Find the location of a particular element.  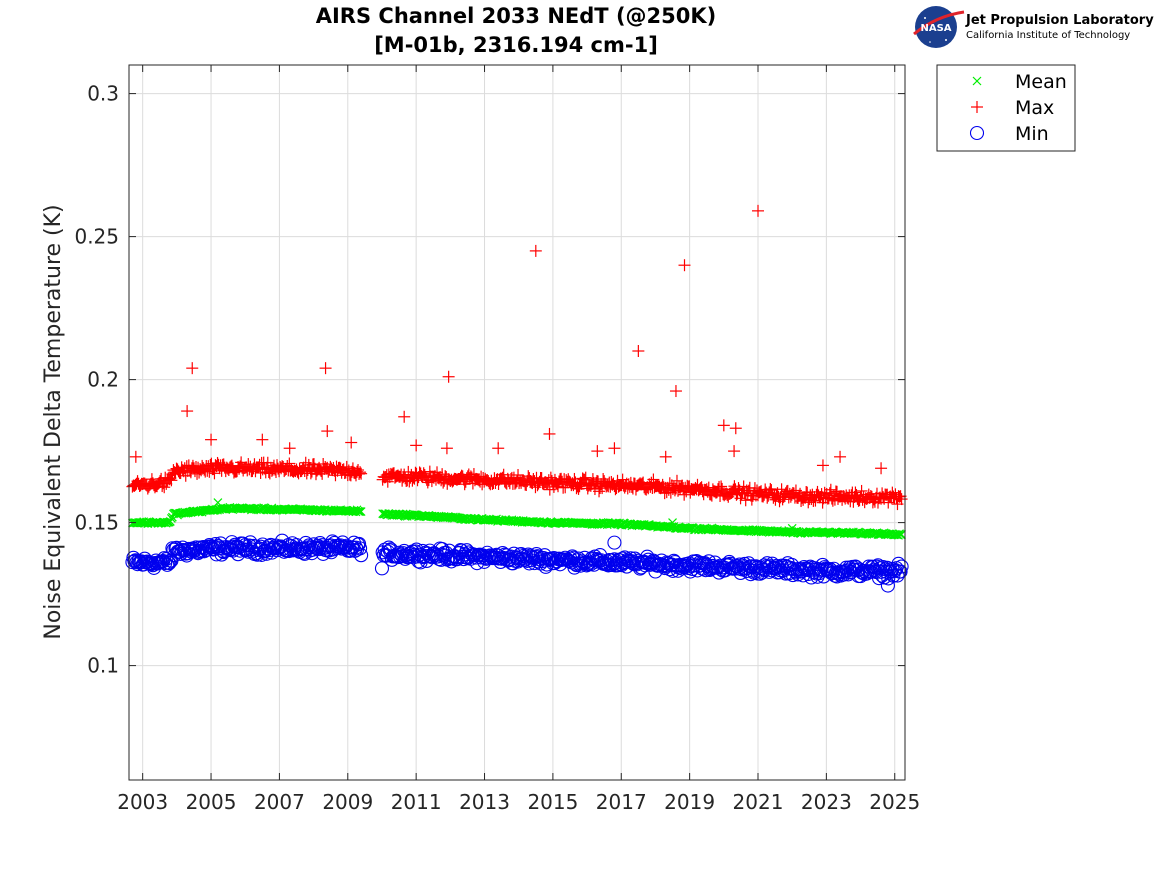

x-tick-label: 2007 is located at coordinates (279, 802).